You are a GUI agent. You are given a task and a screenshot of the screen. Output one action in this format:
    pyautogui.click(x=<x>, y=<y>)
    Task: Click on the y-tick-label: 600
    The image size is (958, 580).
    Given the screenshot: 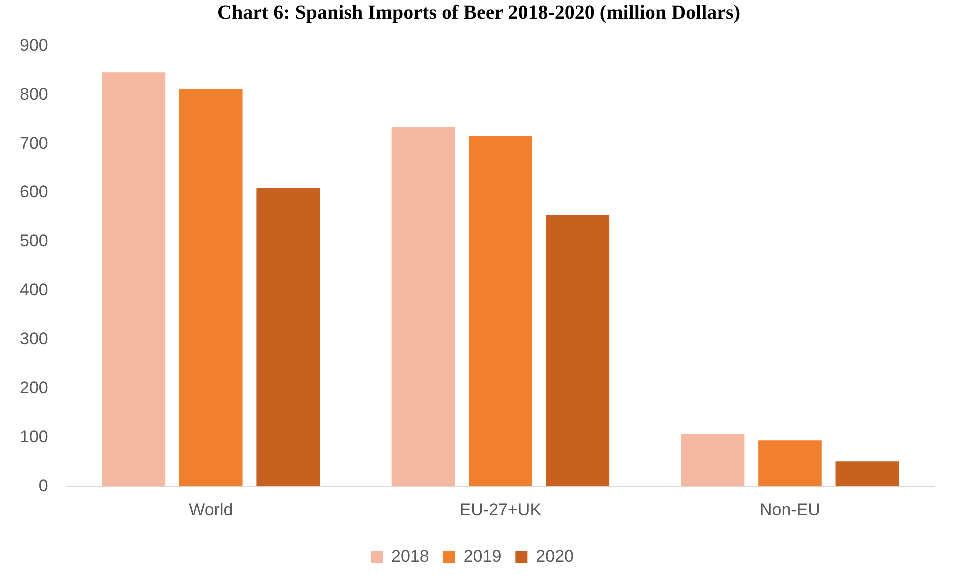 What is the action you would take?
    pyautogui.click(x=34, y=192)
    